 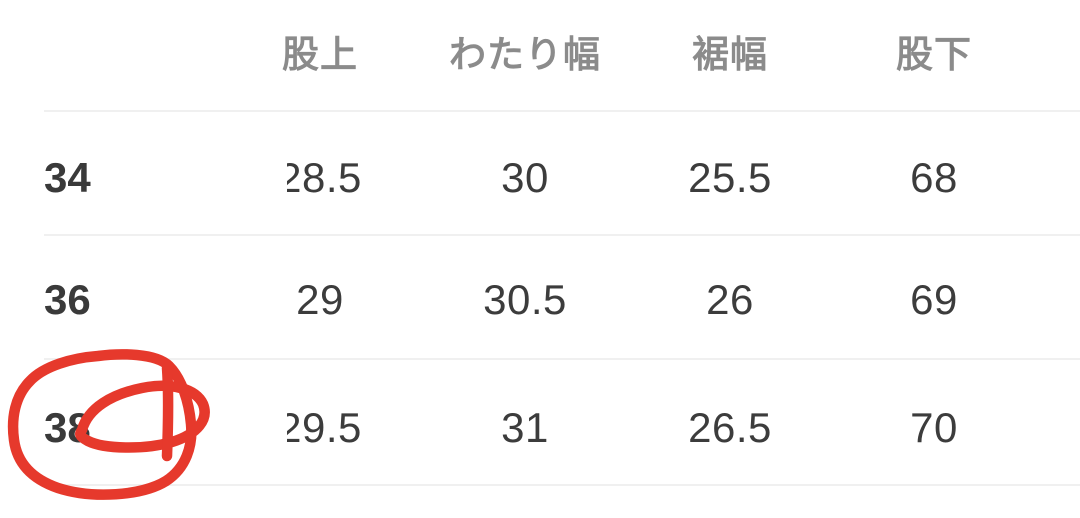 What do you see at coordinates (67, 299) in the screenshot?
I see `row-size-label: 36` at bounding box center [67, 299].